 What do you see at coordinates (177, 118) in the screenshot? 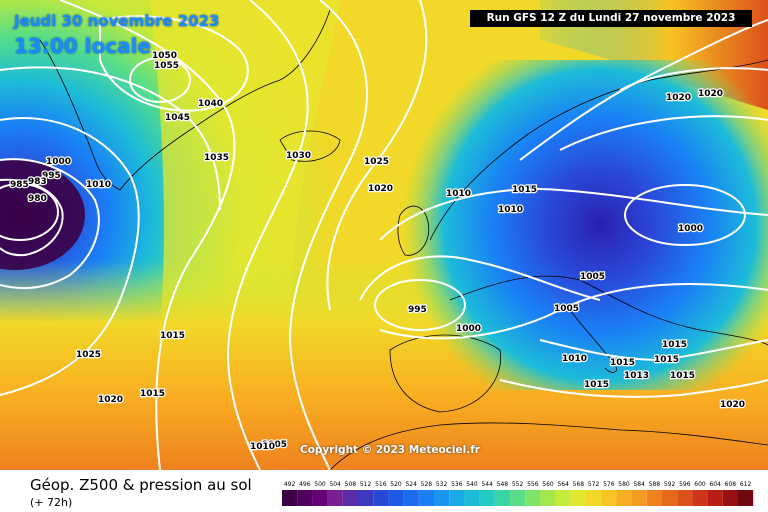
I see `pressure-label: 1045` at bounding box center [177, 118].